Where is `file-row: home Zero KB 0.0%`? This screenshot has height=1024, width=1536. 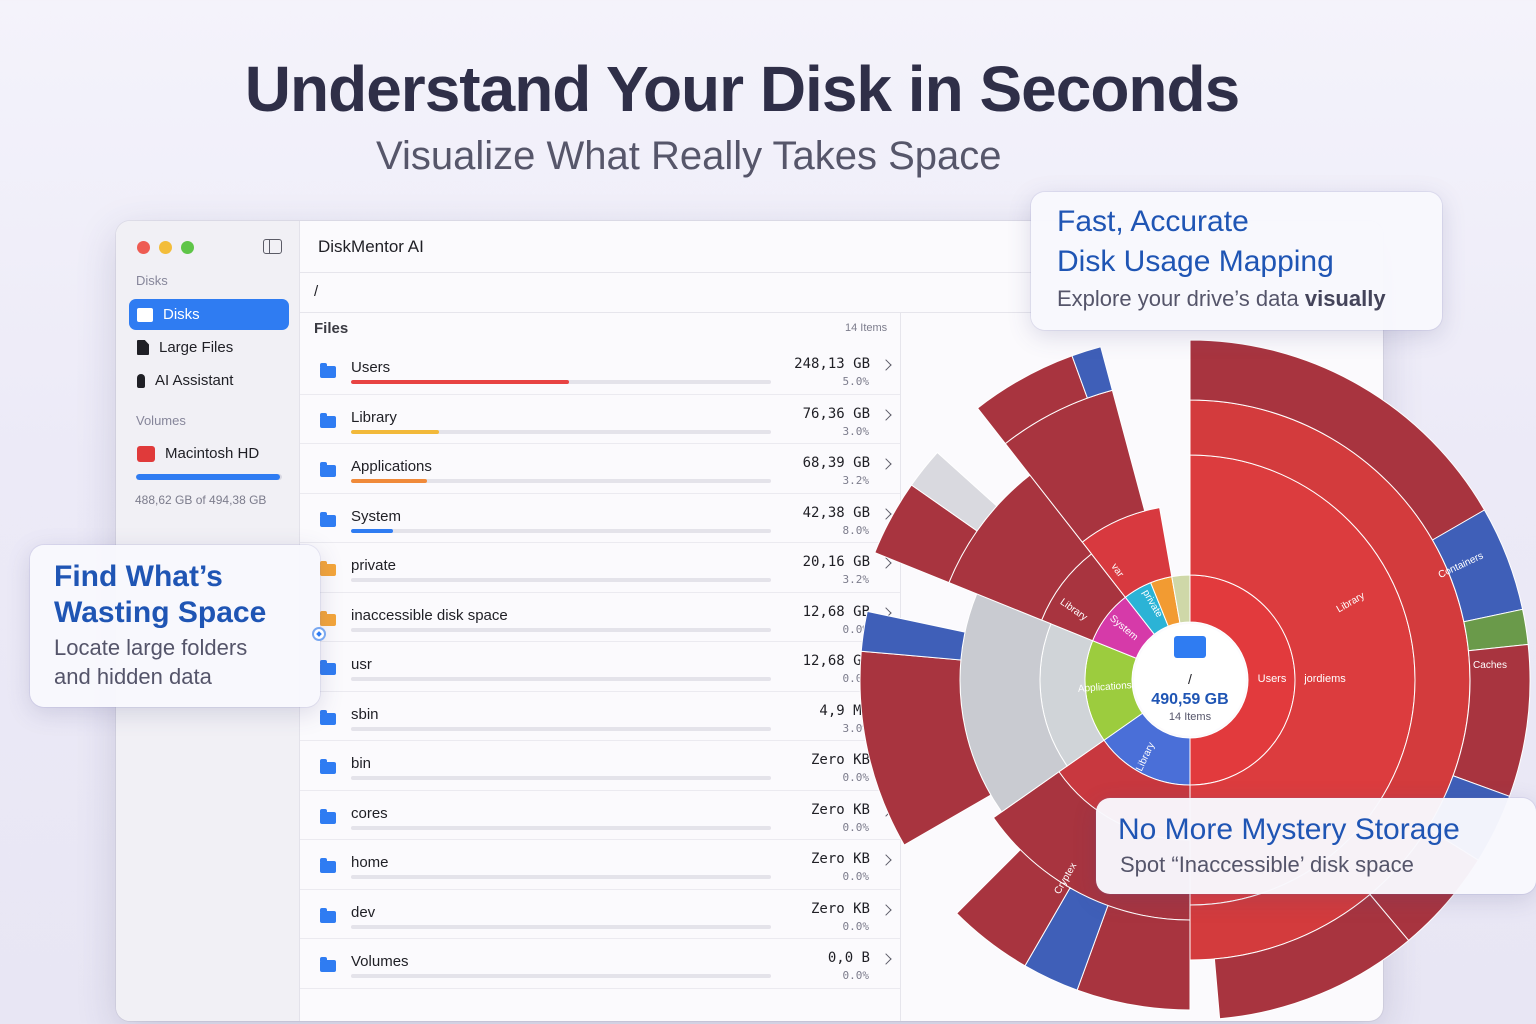
file-row: home Zero KB 0.0% is located at coordinates (600, 865).